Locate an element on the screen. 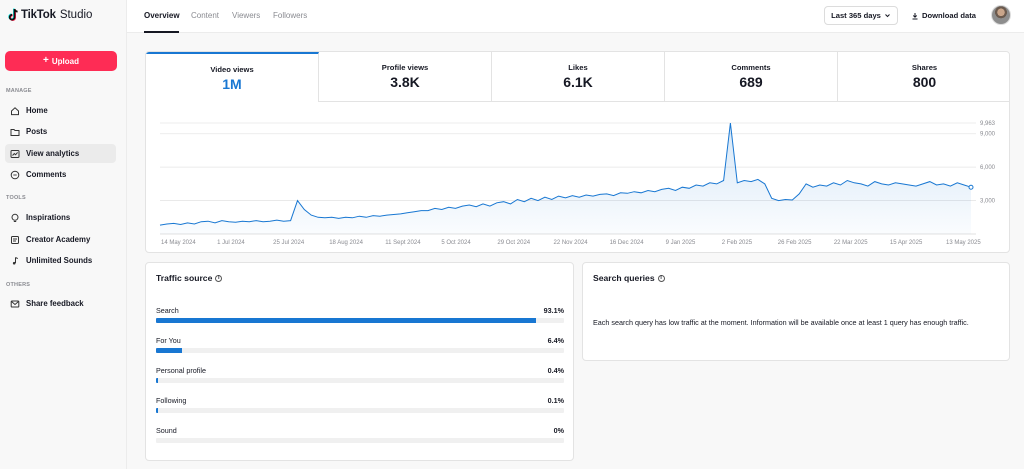  search-queries-title: Search queries i is located at coordinates (629, 278).